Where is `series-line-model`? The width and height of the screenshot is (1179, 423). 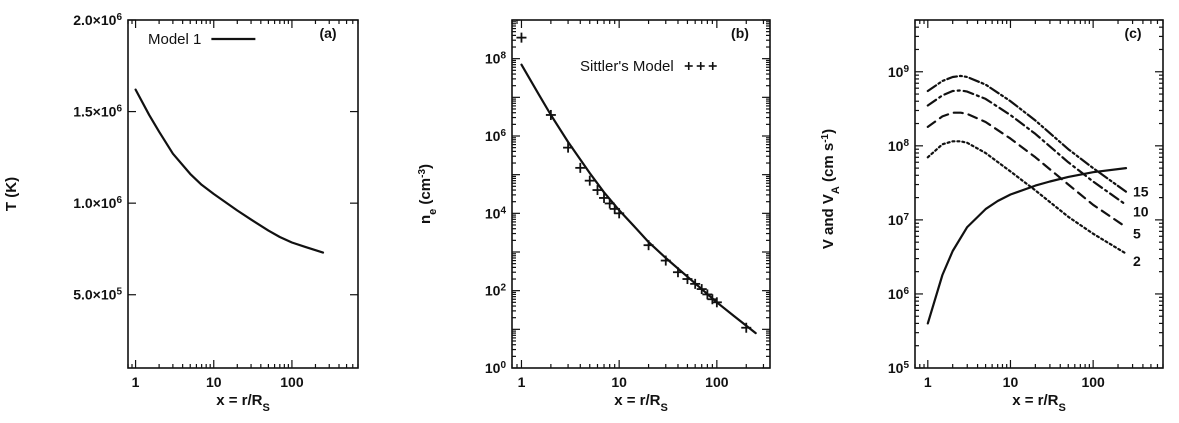 series-line-model is located at coordinates (638, 199).